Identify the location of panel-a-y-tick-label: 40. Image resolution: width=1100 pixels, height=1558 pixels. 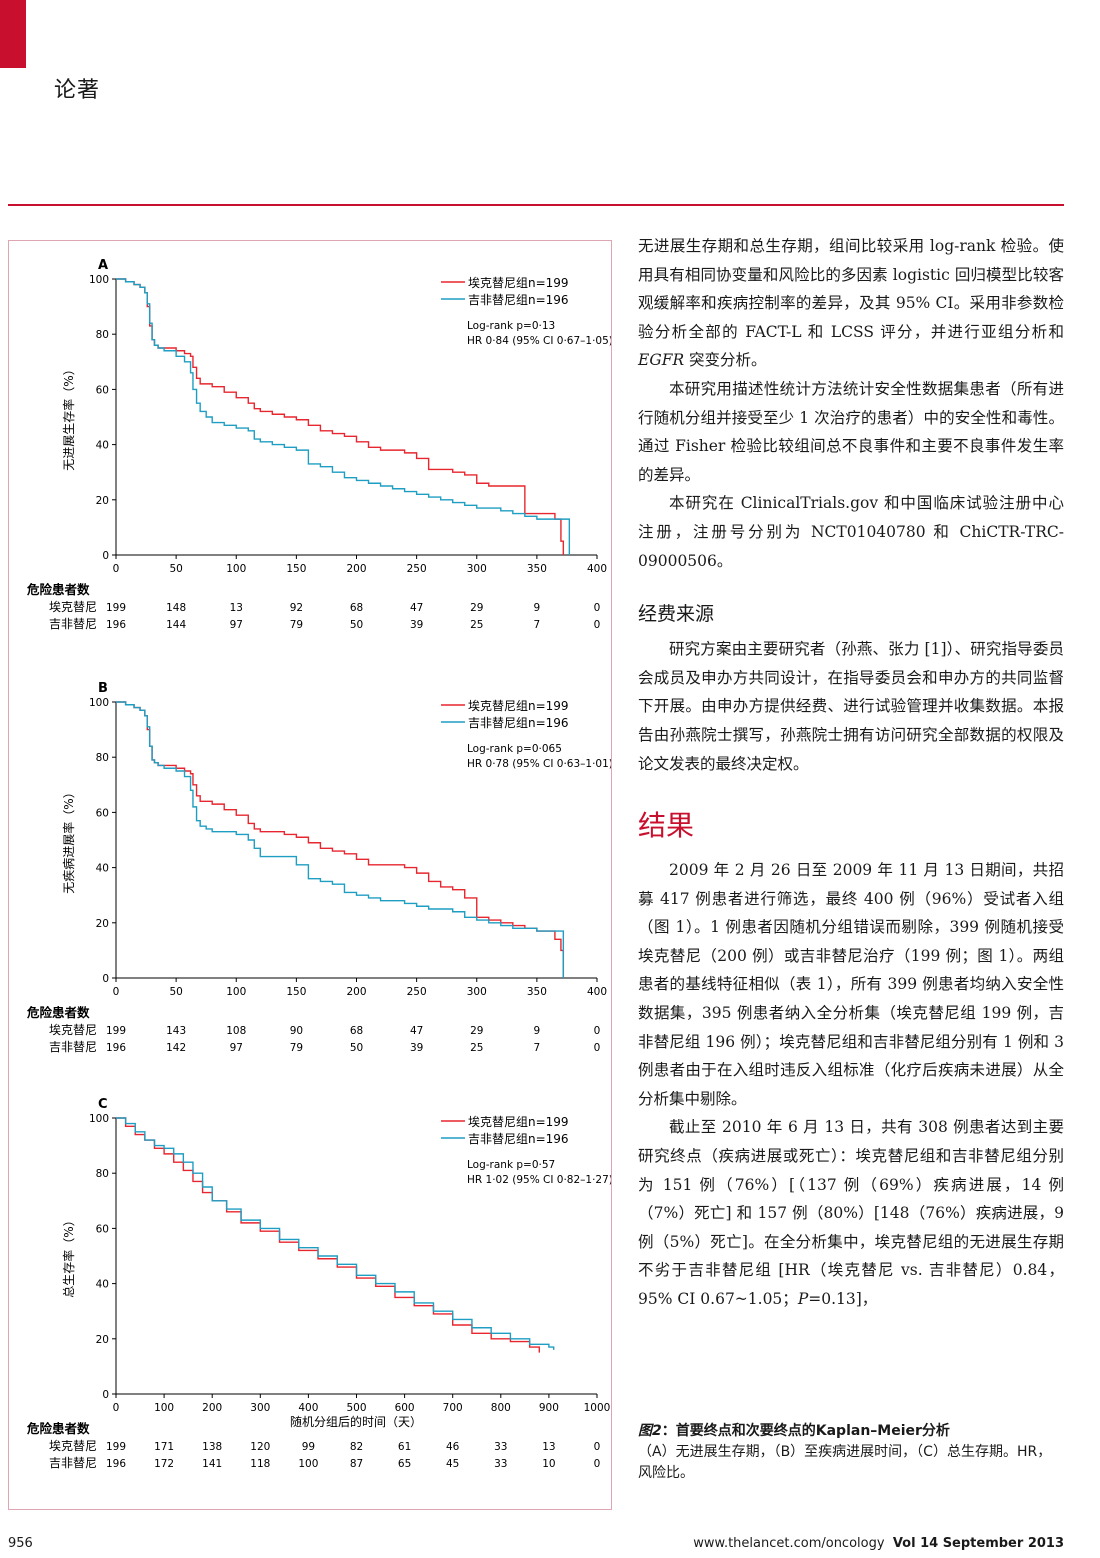
(102, 446).